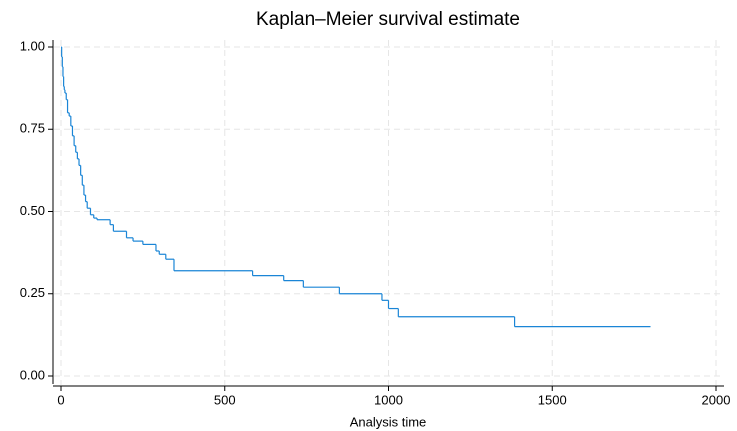 Image resolution: width=737 pixels, height=431 pixels. I want to click on x-tick-label: 0, so click(60, 399).